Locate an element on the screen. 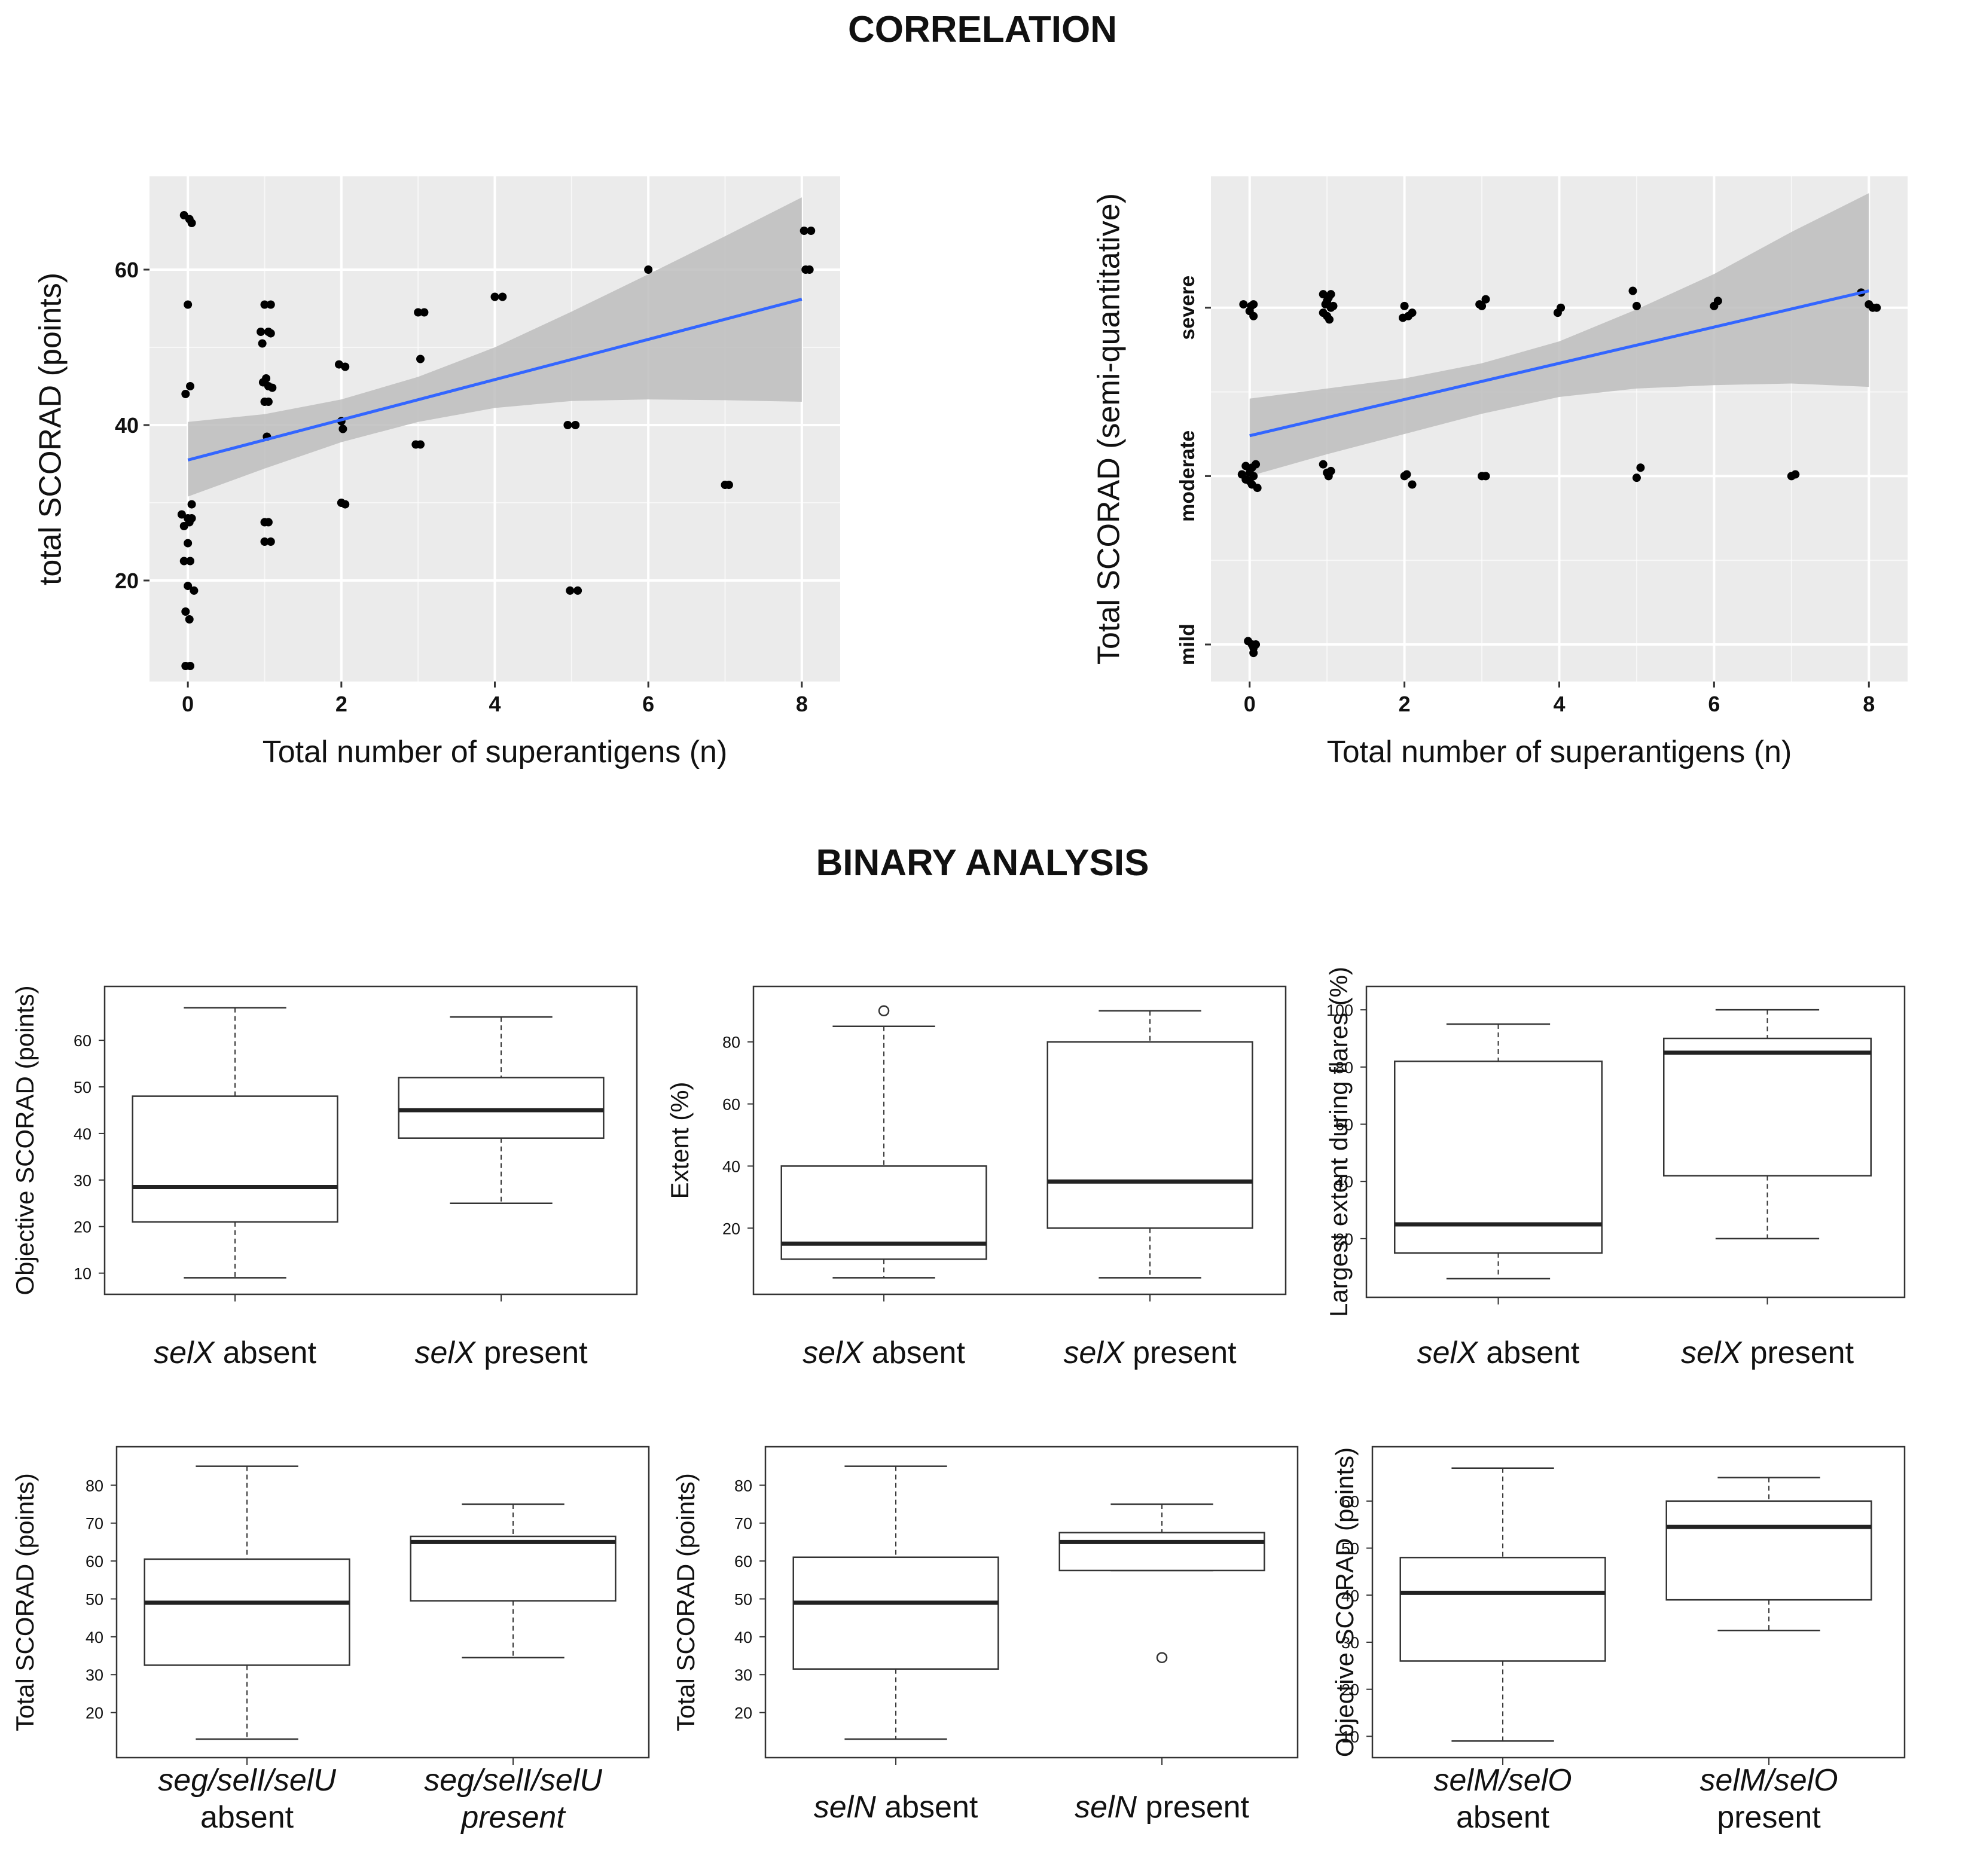 The width and height of the screenshot is (1965, 1876). scatter-2-y-tick-label: mild is located at coordinates (1187, 644).